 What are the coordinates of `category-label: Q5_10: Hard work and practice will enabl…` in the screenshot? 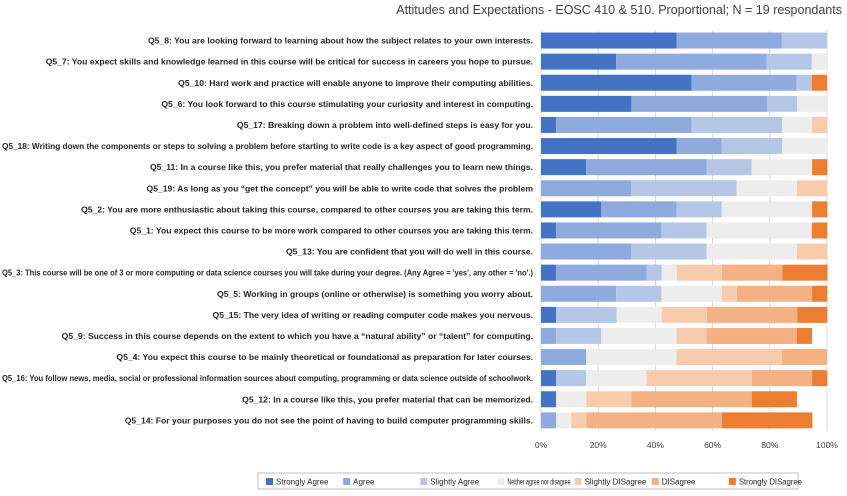 It's located at (355, 83).